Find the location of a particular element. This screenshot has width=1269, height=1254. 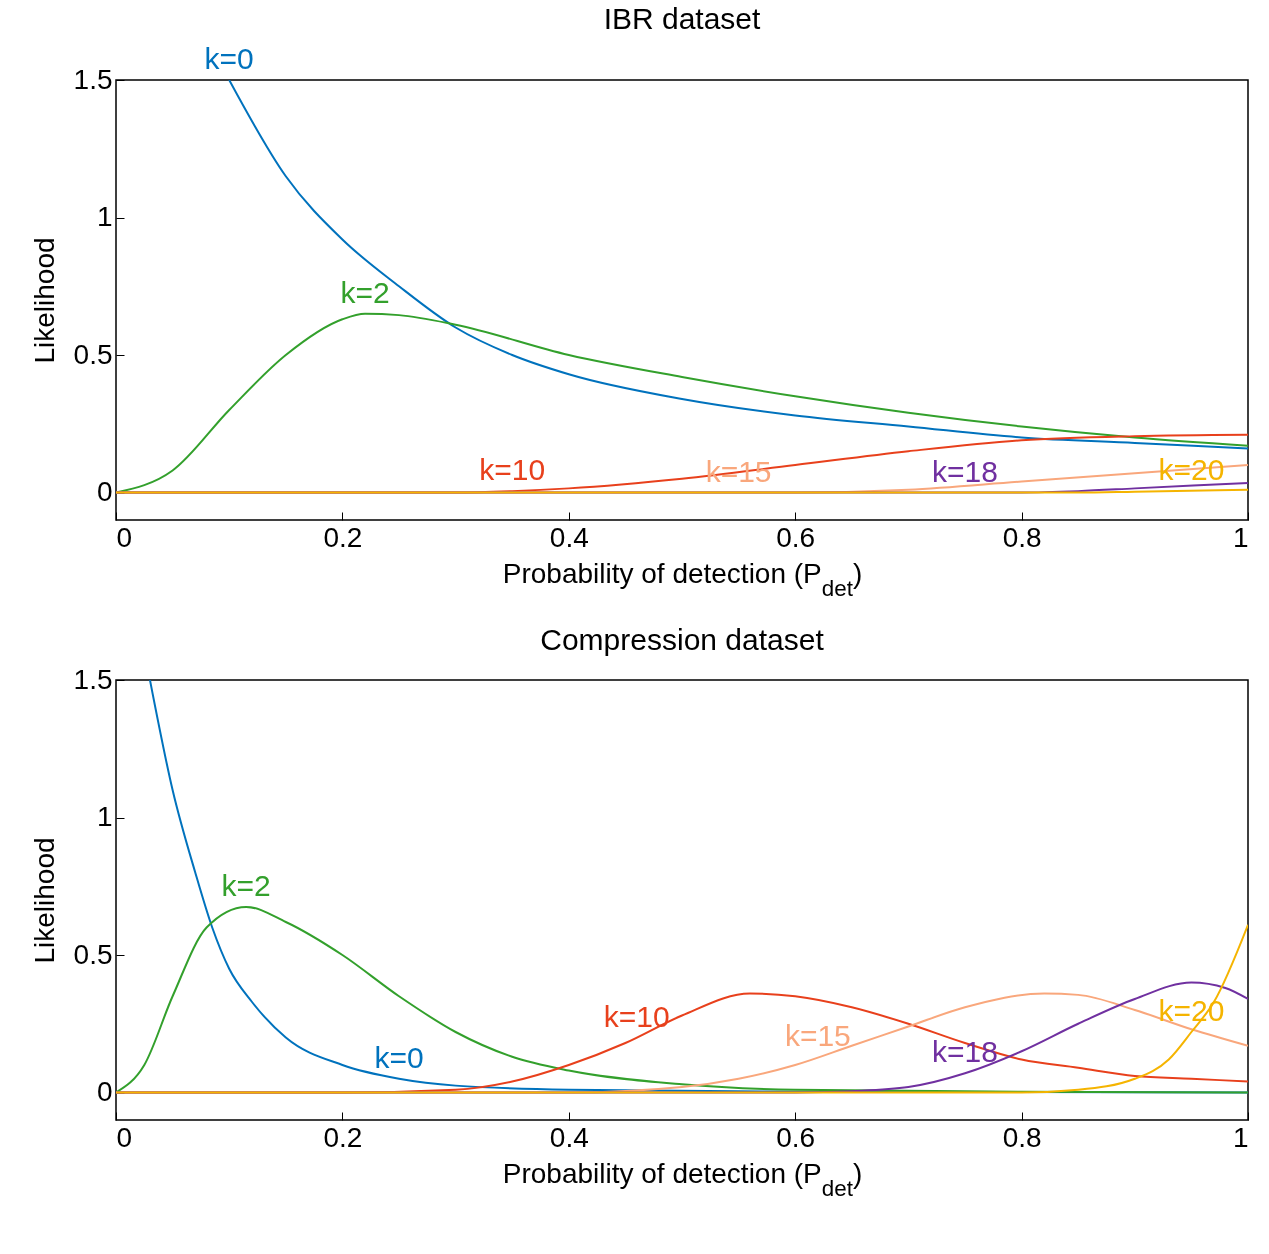

series-label: k=20 is located at coordinates (1191, 469).